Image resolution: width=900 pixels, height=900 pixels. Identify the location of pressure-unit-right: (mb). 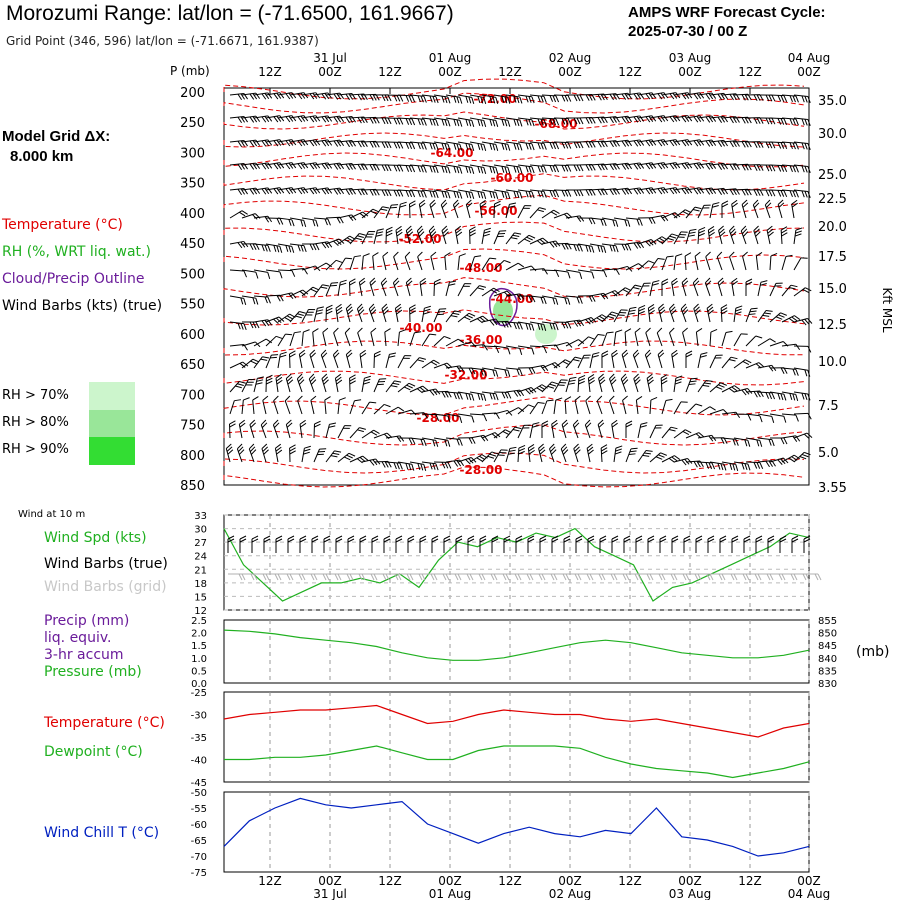
(873, 652).